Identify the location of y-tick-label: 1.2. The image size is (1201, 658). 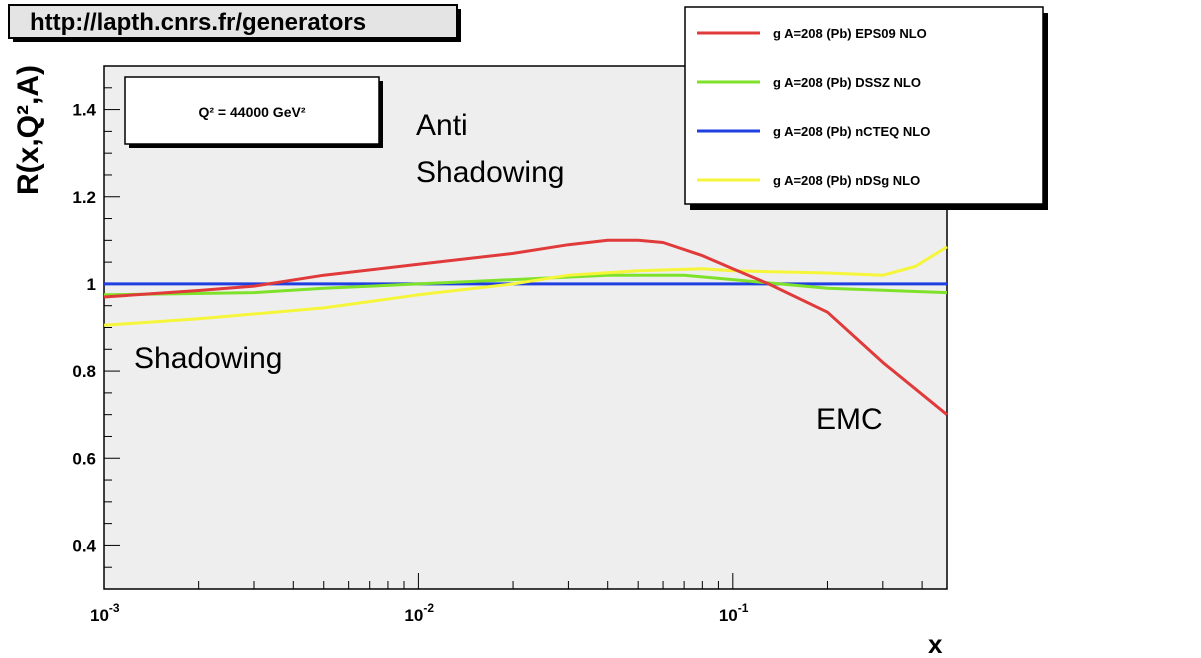
(84, 197).